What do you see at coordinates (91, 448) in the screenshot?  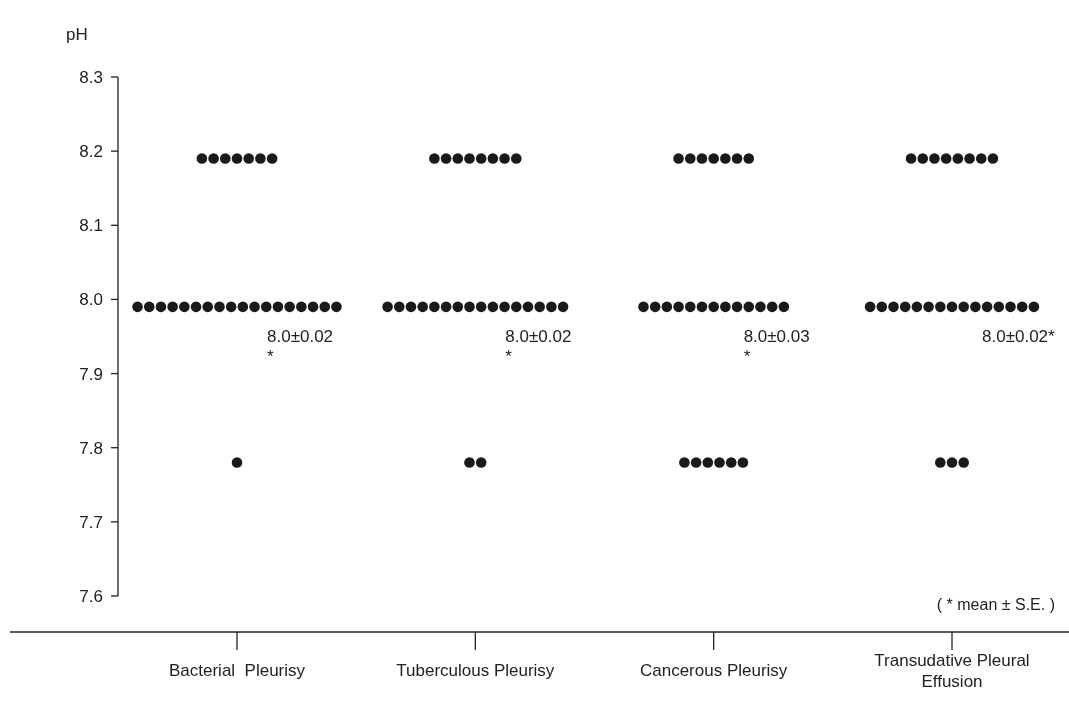 I see `y-tick-label: 7.8` at bounding box center [91, 448].